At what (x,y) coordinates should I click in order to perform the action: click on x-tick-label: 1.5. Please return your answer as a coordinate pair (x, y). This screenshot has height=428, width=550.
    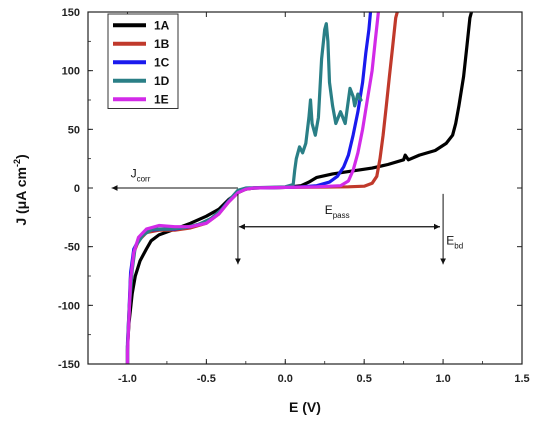
    Looking at the image, I should click on (521, 379).